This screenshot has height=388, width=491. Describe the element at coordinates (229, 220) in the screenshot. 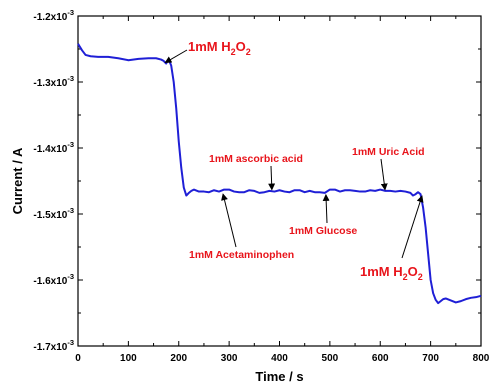

I see `annotation-arrow-acetaminophen` at that location.